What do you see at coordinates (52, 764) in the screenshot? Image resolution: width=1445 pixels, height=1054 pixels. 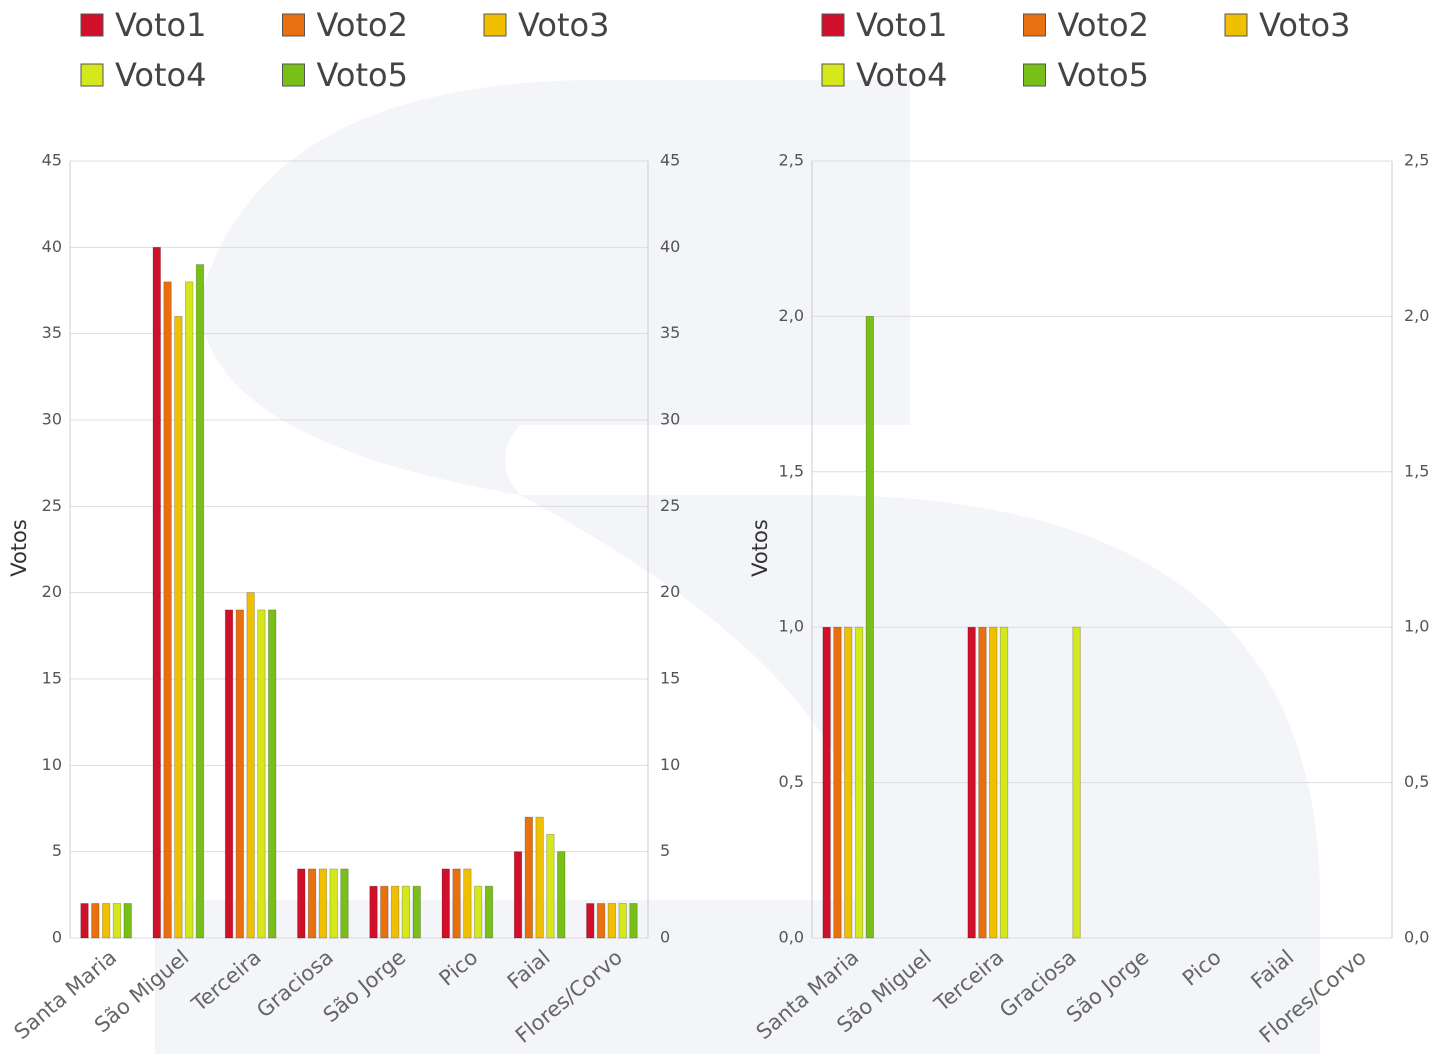 I see `y-tick-label: 10` at bounding box center [52, 764].